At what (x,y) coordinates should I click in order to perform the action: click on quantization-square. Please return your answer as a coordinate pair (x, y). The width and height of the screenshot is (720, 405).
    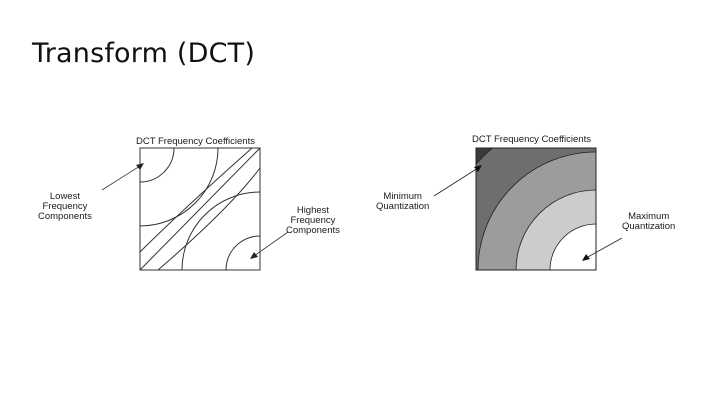
    Looking at the image, I should click on (536, 209).